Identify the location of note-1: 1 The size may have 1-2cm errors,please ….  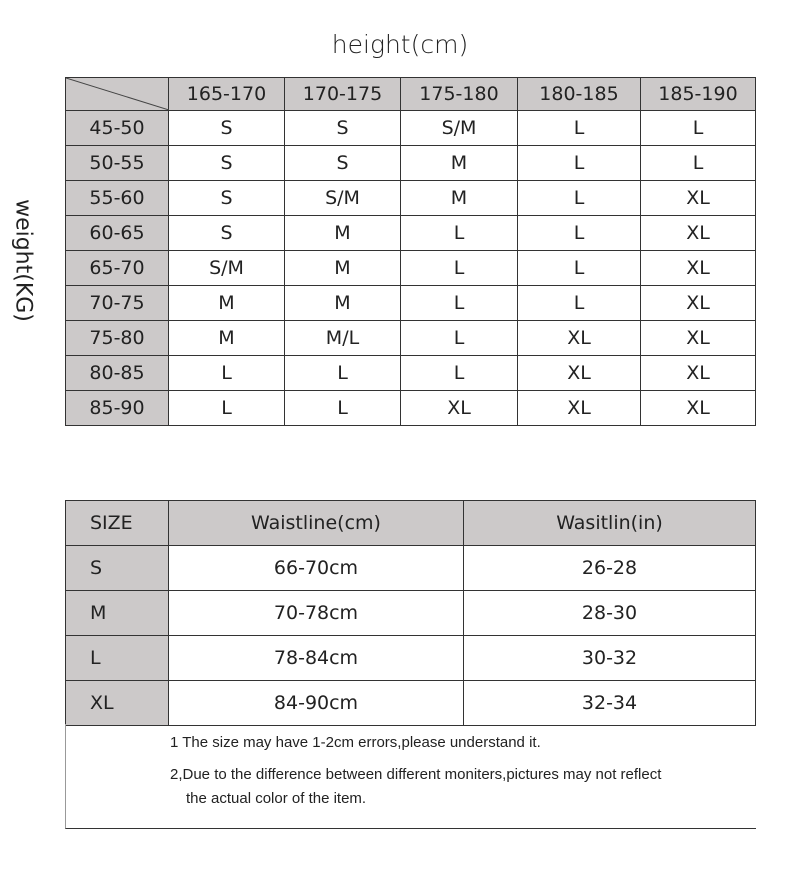
(355, 742).